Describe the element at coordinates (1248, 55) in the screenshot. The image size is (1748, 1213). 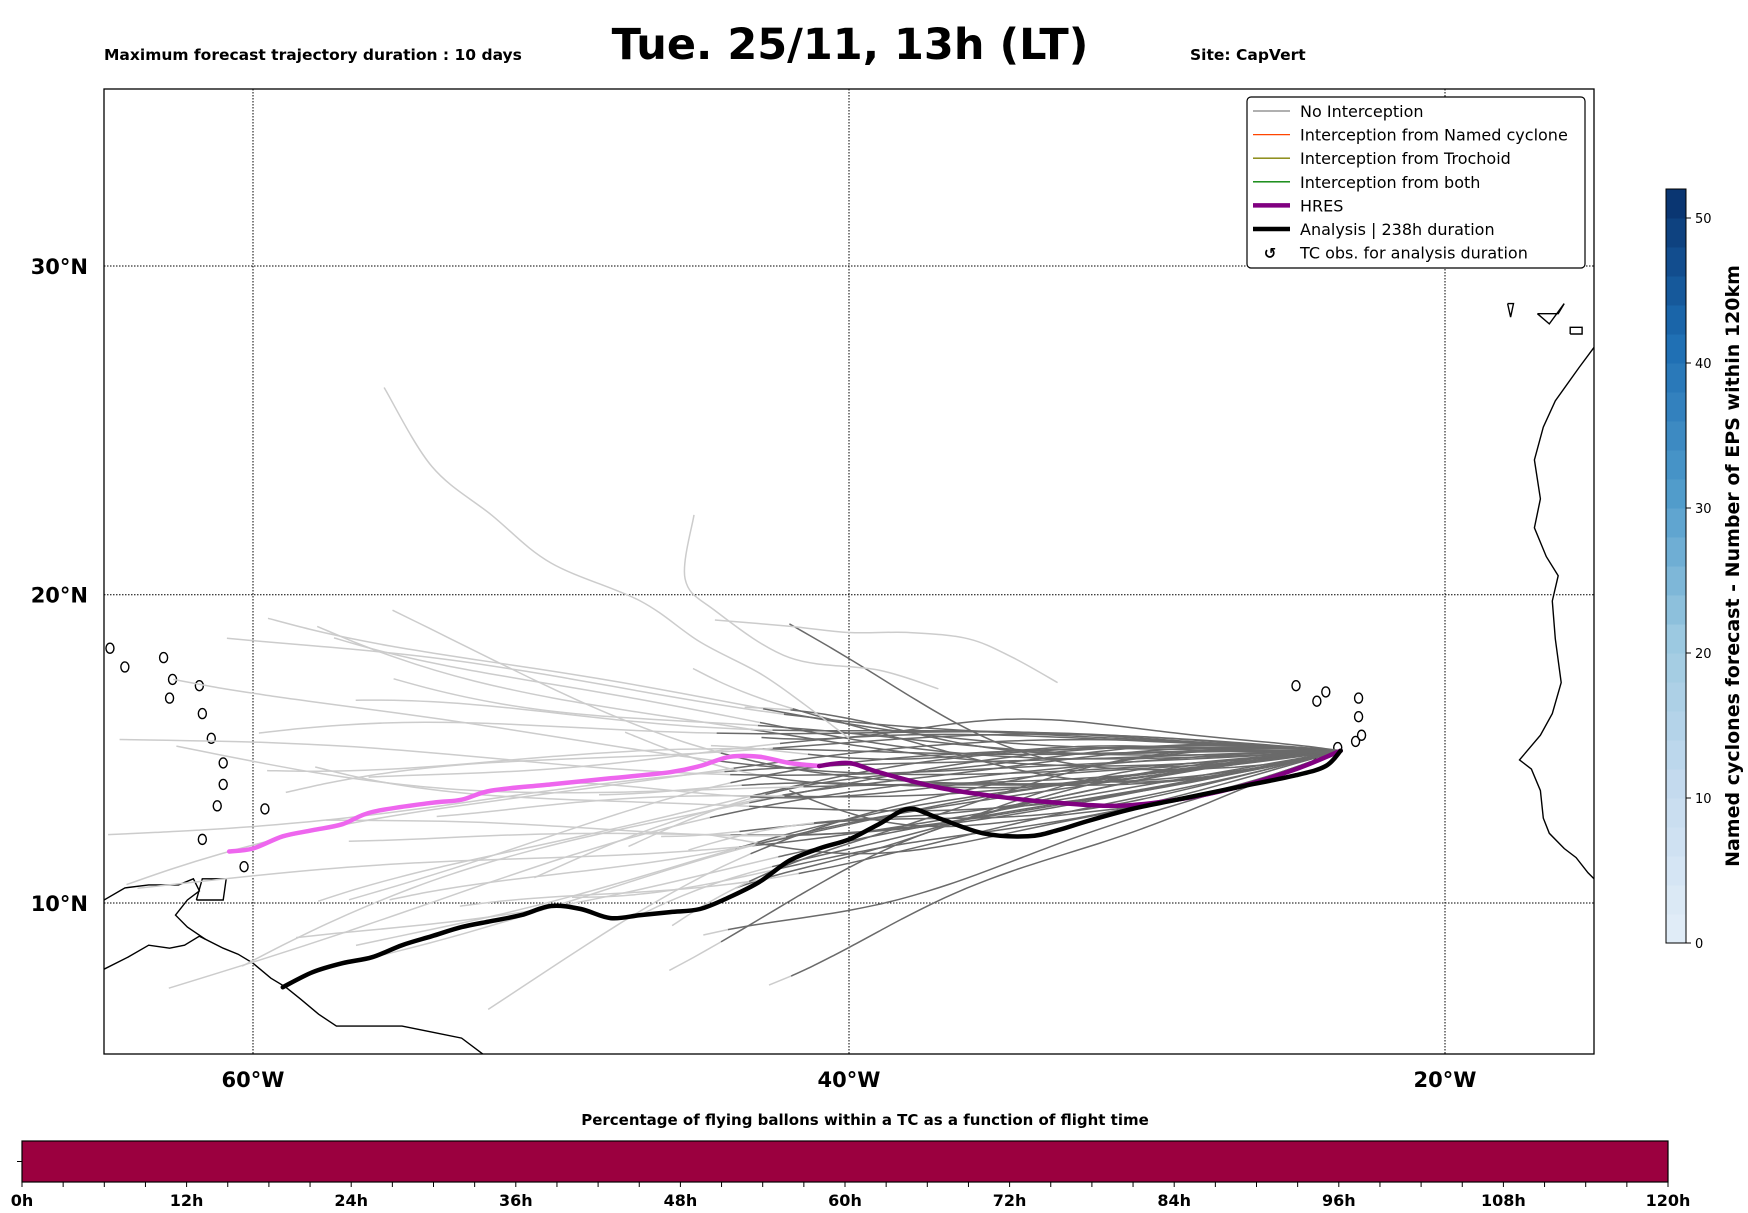
I see `site-text: Site: CapVert` at that location.